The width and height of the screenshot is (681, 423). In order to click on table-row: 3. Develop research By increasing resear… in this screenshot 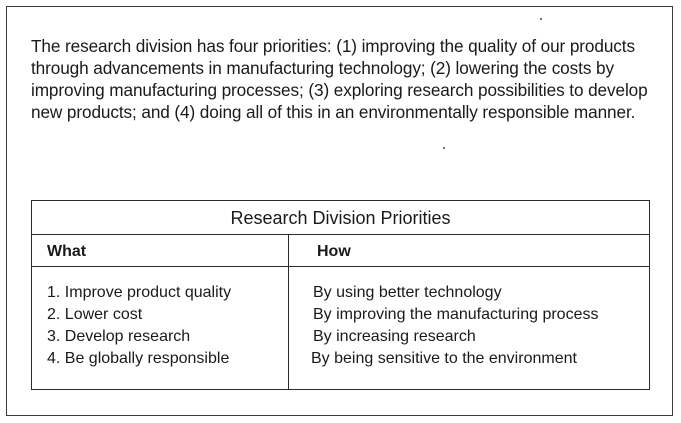, I will do `click(340, 337)`.